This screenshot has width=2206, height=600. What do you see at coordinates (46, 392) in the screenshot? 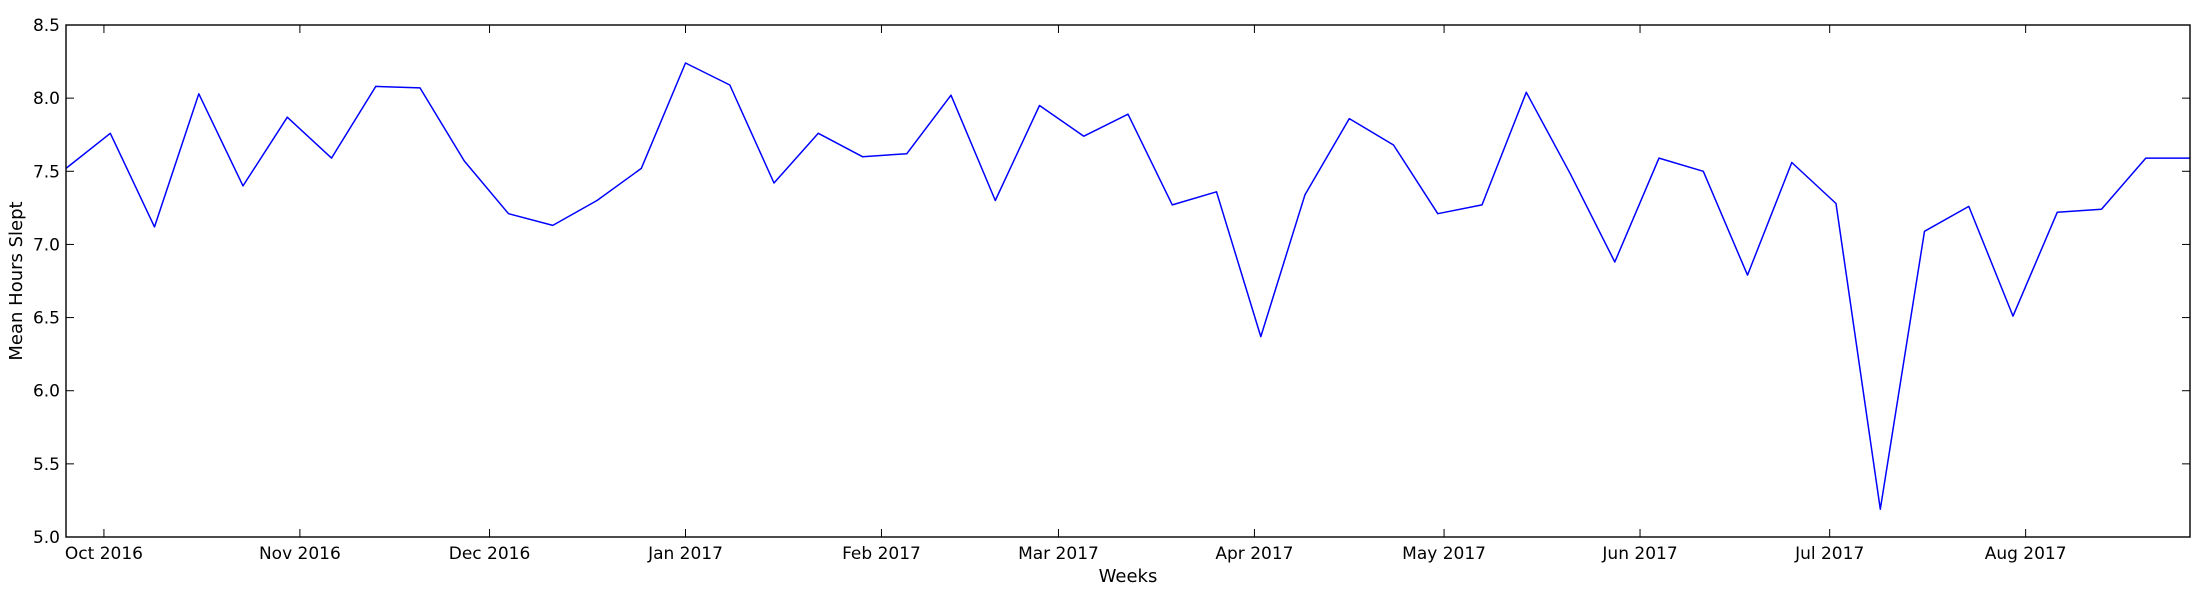
I see `y-tick-label: 6.0` at bounding box center [46, 392].